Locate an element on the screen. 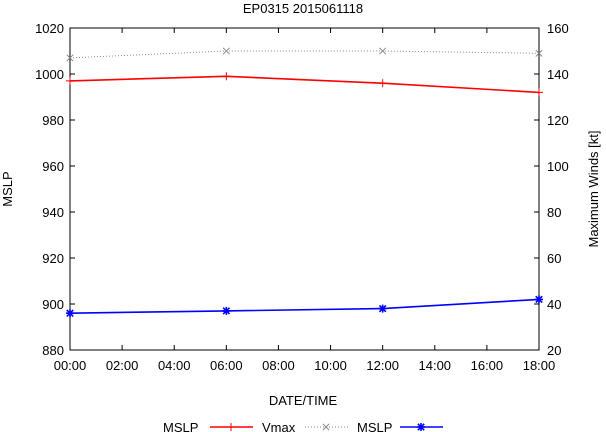 The height and width of the screenshot is (432, 606). y2-tick-label: 60 is located at coordinates (554, 258).